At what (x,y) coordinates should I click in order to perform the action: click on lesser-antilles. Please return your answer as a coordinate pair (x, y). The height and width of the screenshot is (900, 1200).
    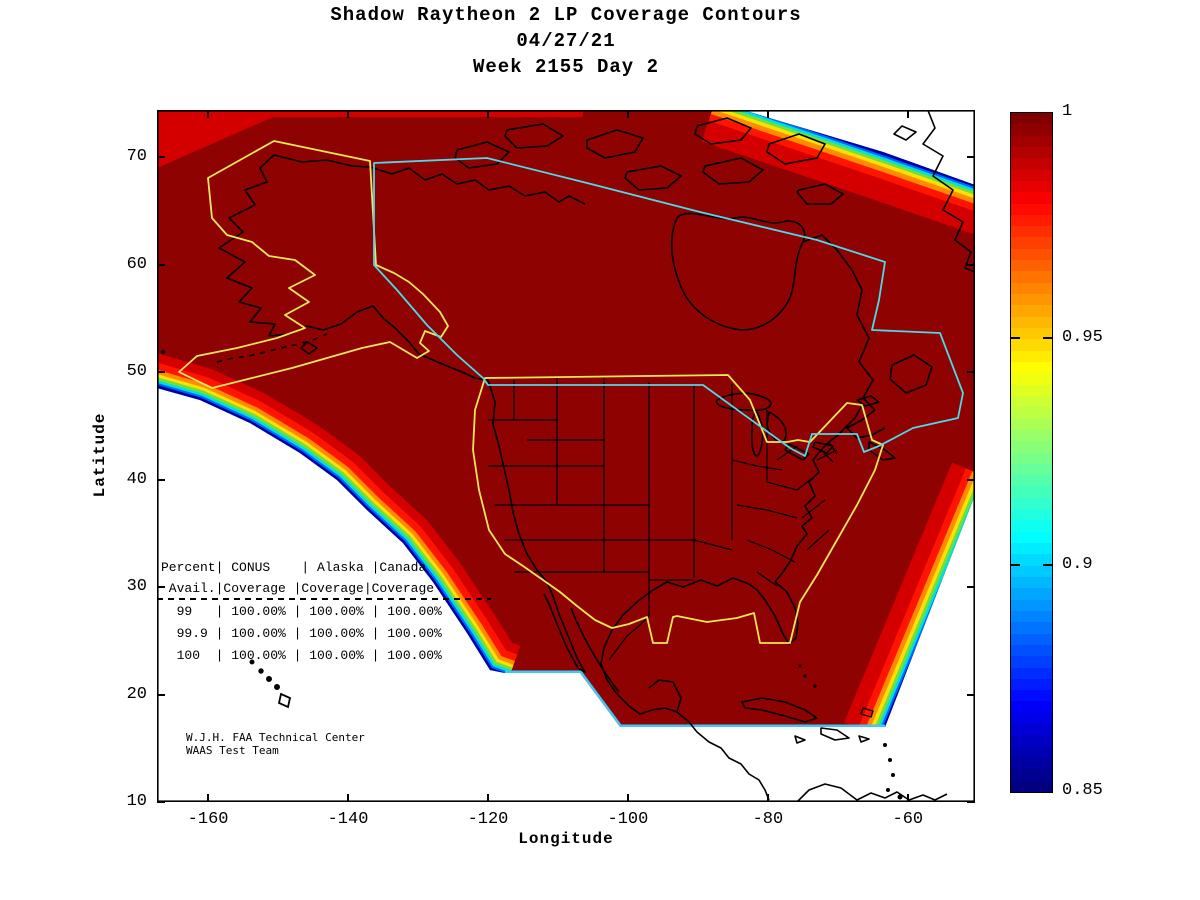
    Looking at the image, I should click on (850, 732).